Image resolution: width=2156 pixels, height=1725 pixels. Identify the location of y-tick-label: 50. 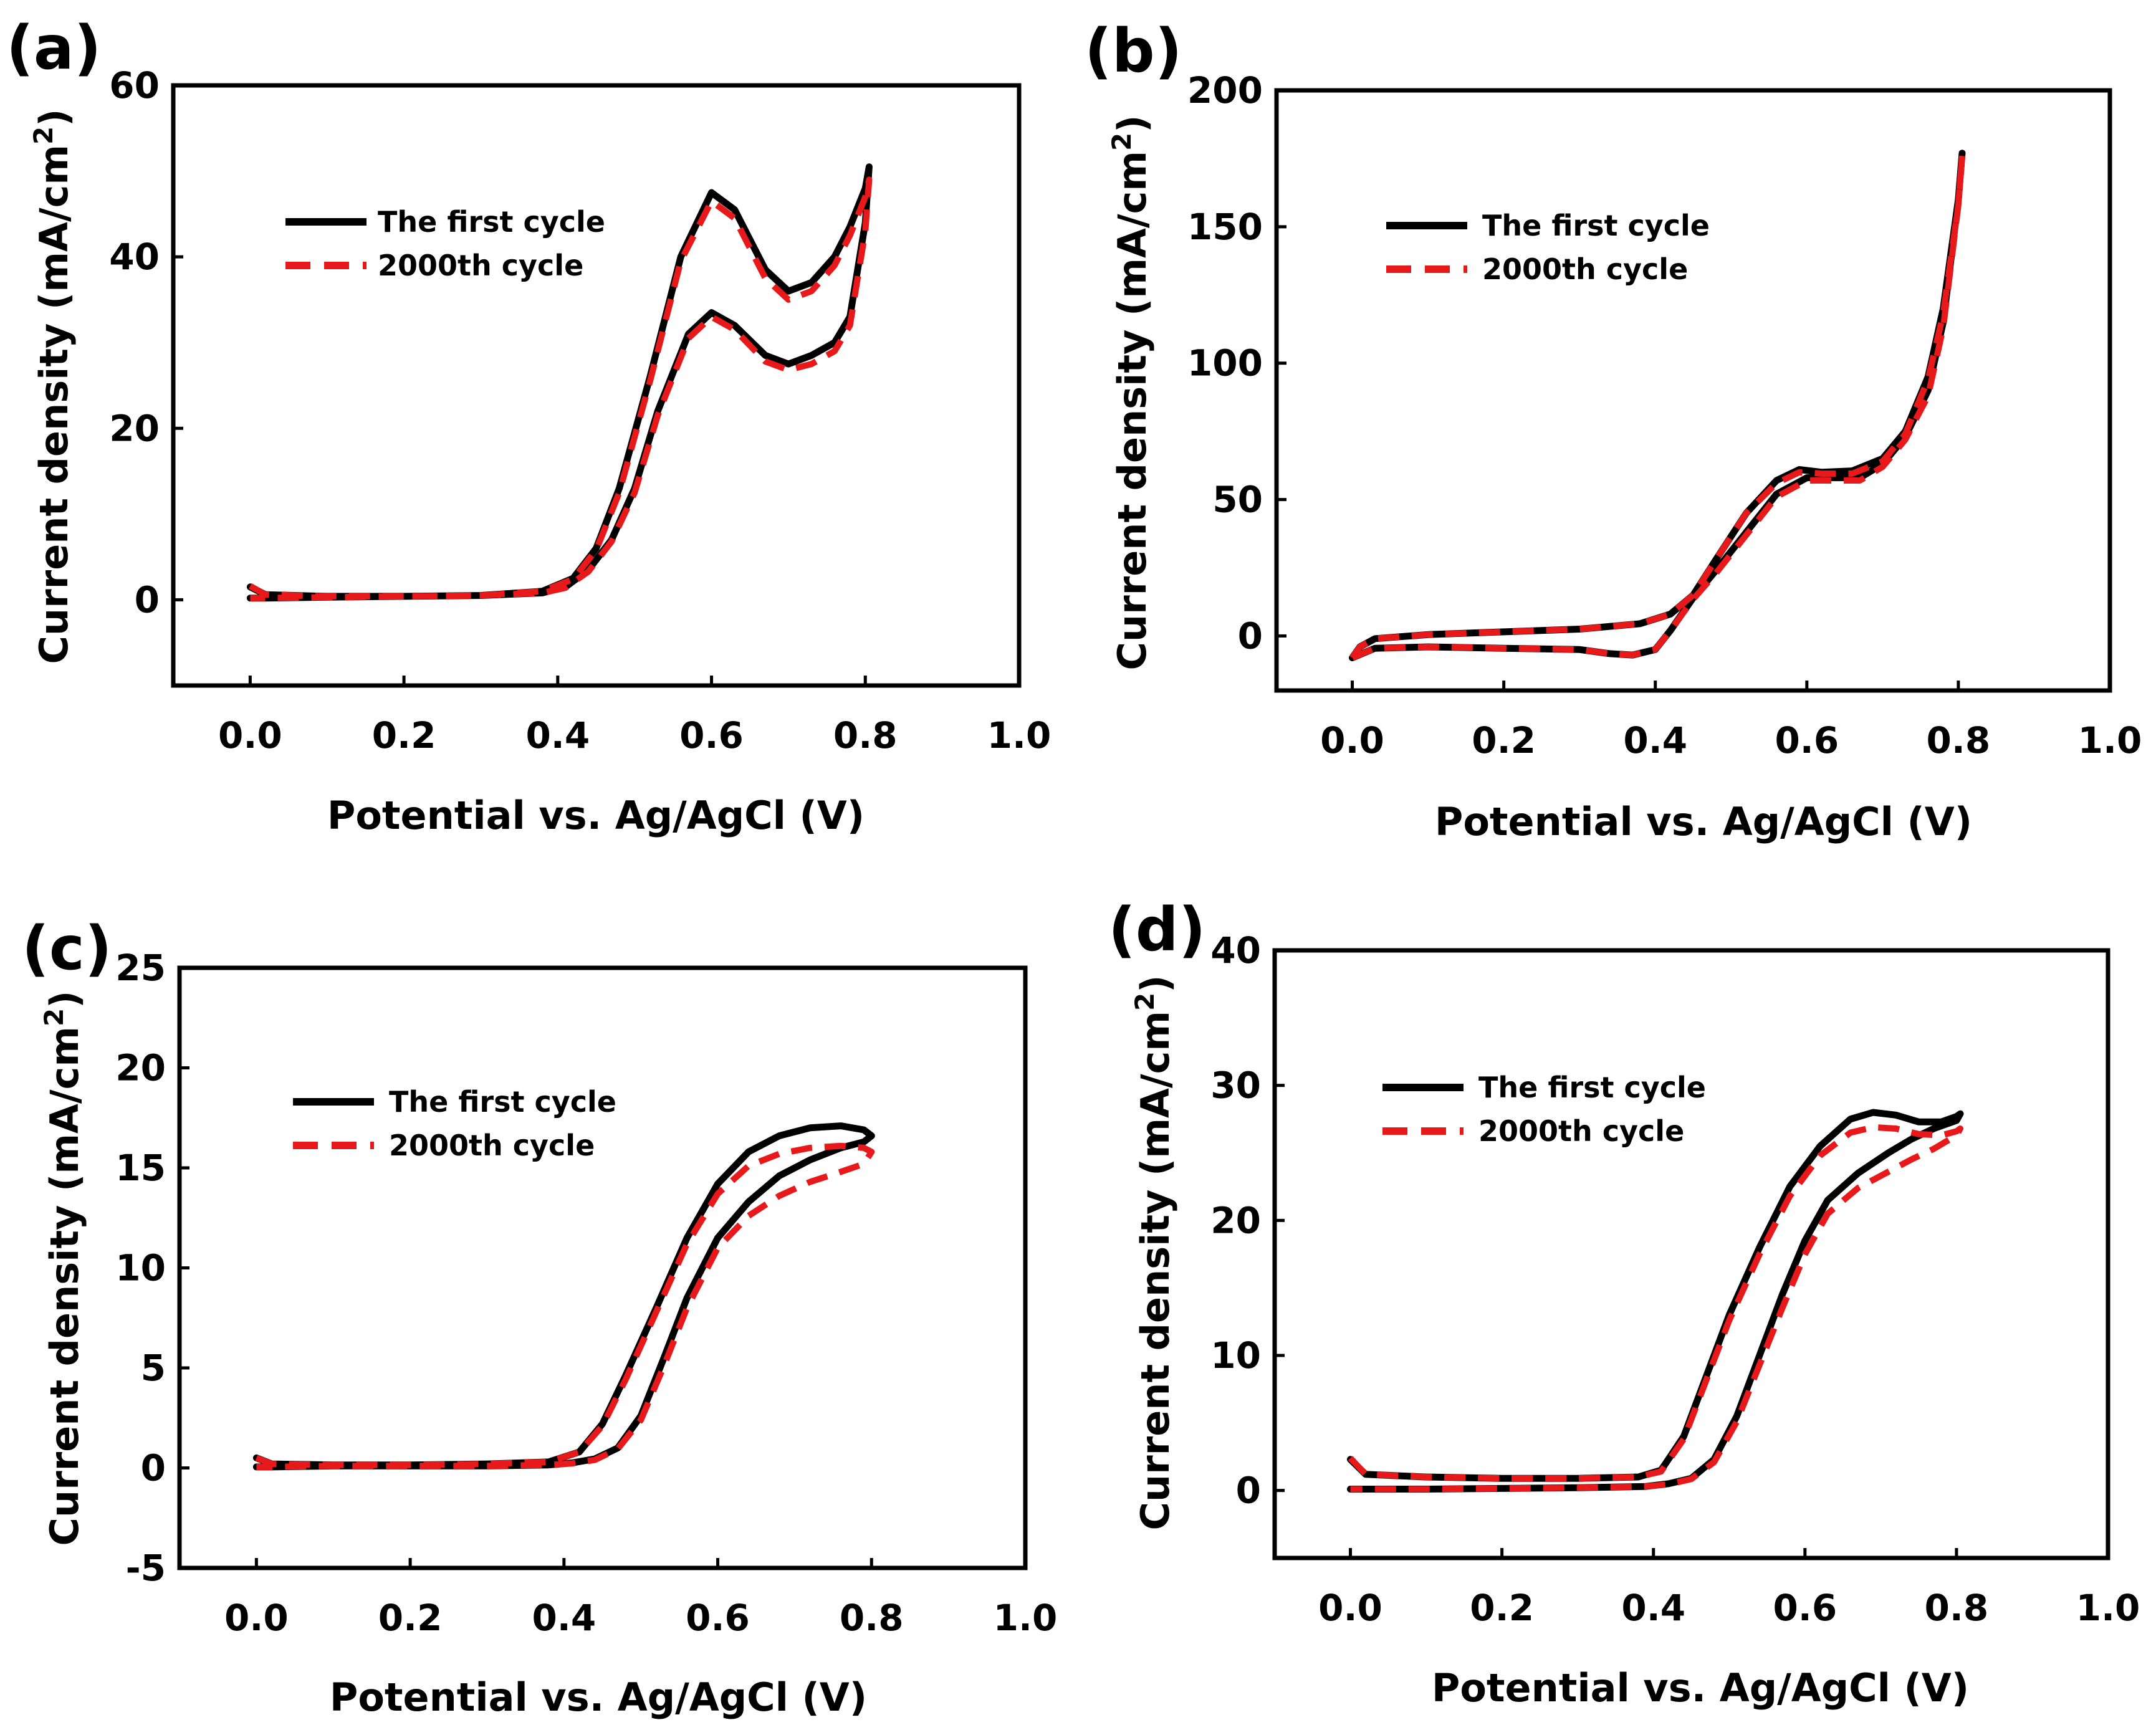
(1237, 500).